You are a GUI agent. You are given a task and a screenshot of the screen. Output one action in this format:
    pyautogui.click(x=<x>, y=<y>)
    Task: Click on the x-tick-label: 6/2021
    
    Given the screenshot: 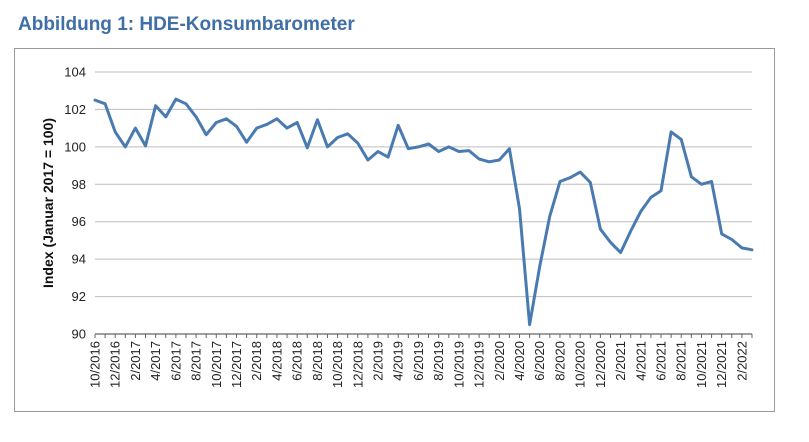 What is the action you would take?
    pyautogui.click(x=661, y=361)
    